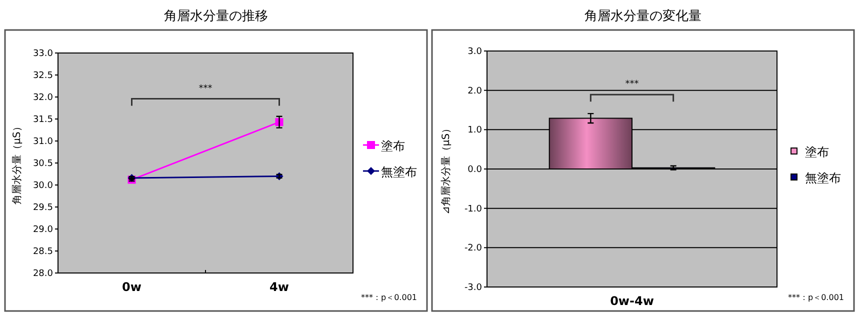 The height and width of the screenshot is (320, 860). I want to click on x-tick-label: 4w, so click(279, 287).